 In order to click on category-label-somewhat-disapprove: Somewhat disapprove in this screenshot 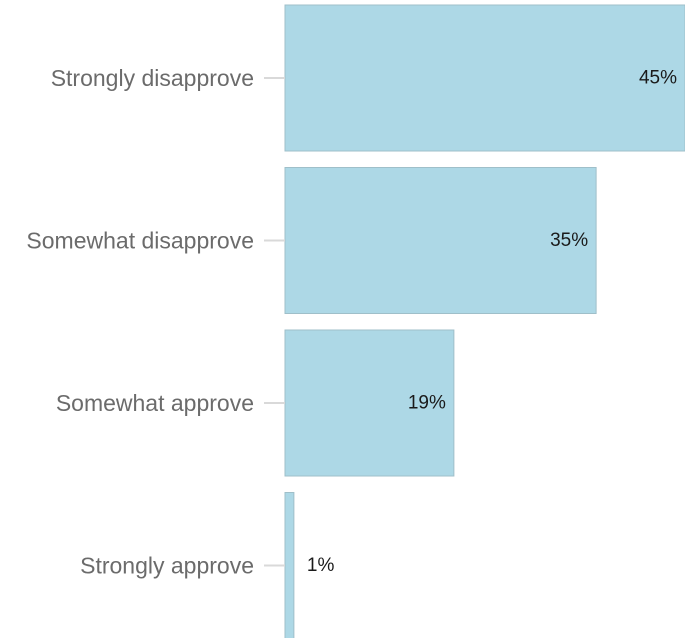, I will do `click(140, 241)`.